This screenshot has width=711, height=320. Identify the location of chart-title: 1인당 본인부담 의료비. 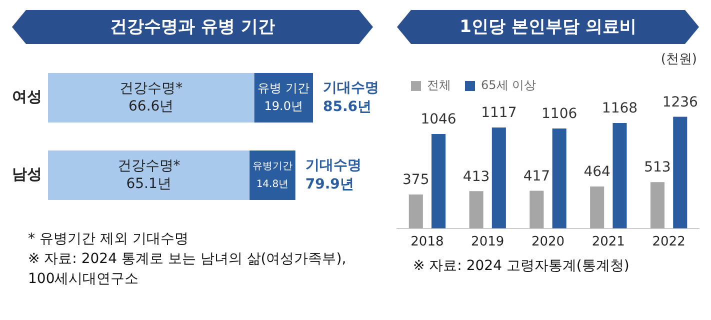
(548, 27).